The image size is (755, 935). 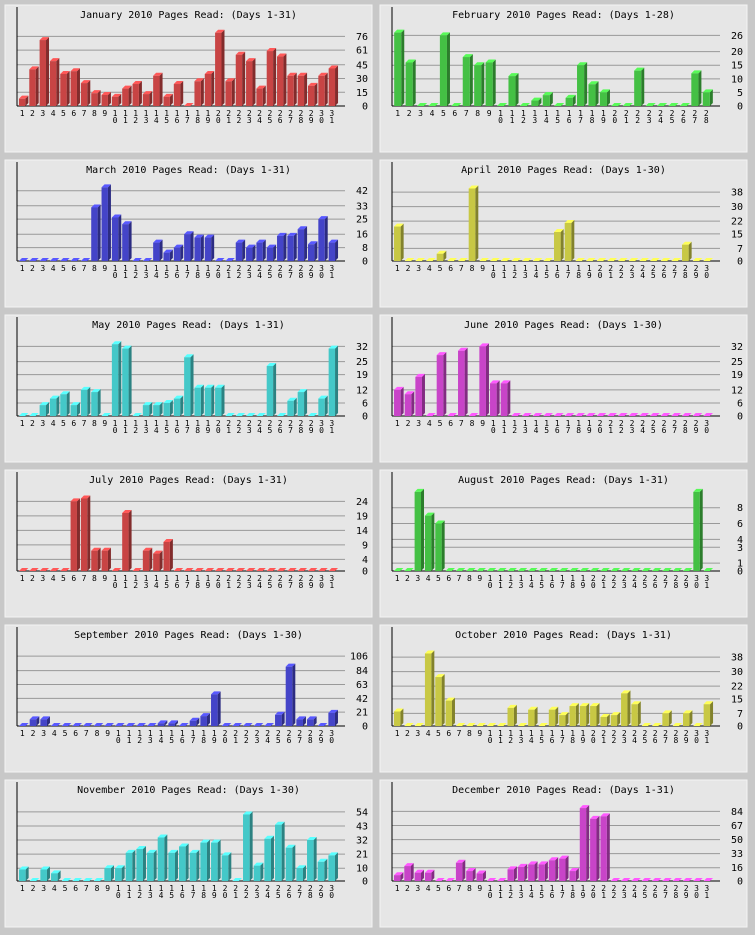 I want to click on y-tick-label: 50, so click(x=737, y=840).